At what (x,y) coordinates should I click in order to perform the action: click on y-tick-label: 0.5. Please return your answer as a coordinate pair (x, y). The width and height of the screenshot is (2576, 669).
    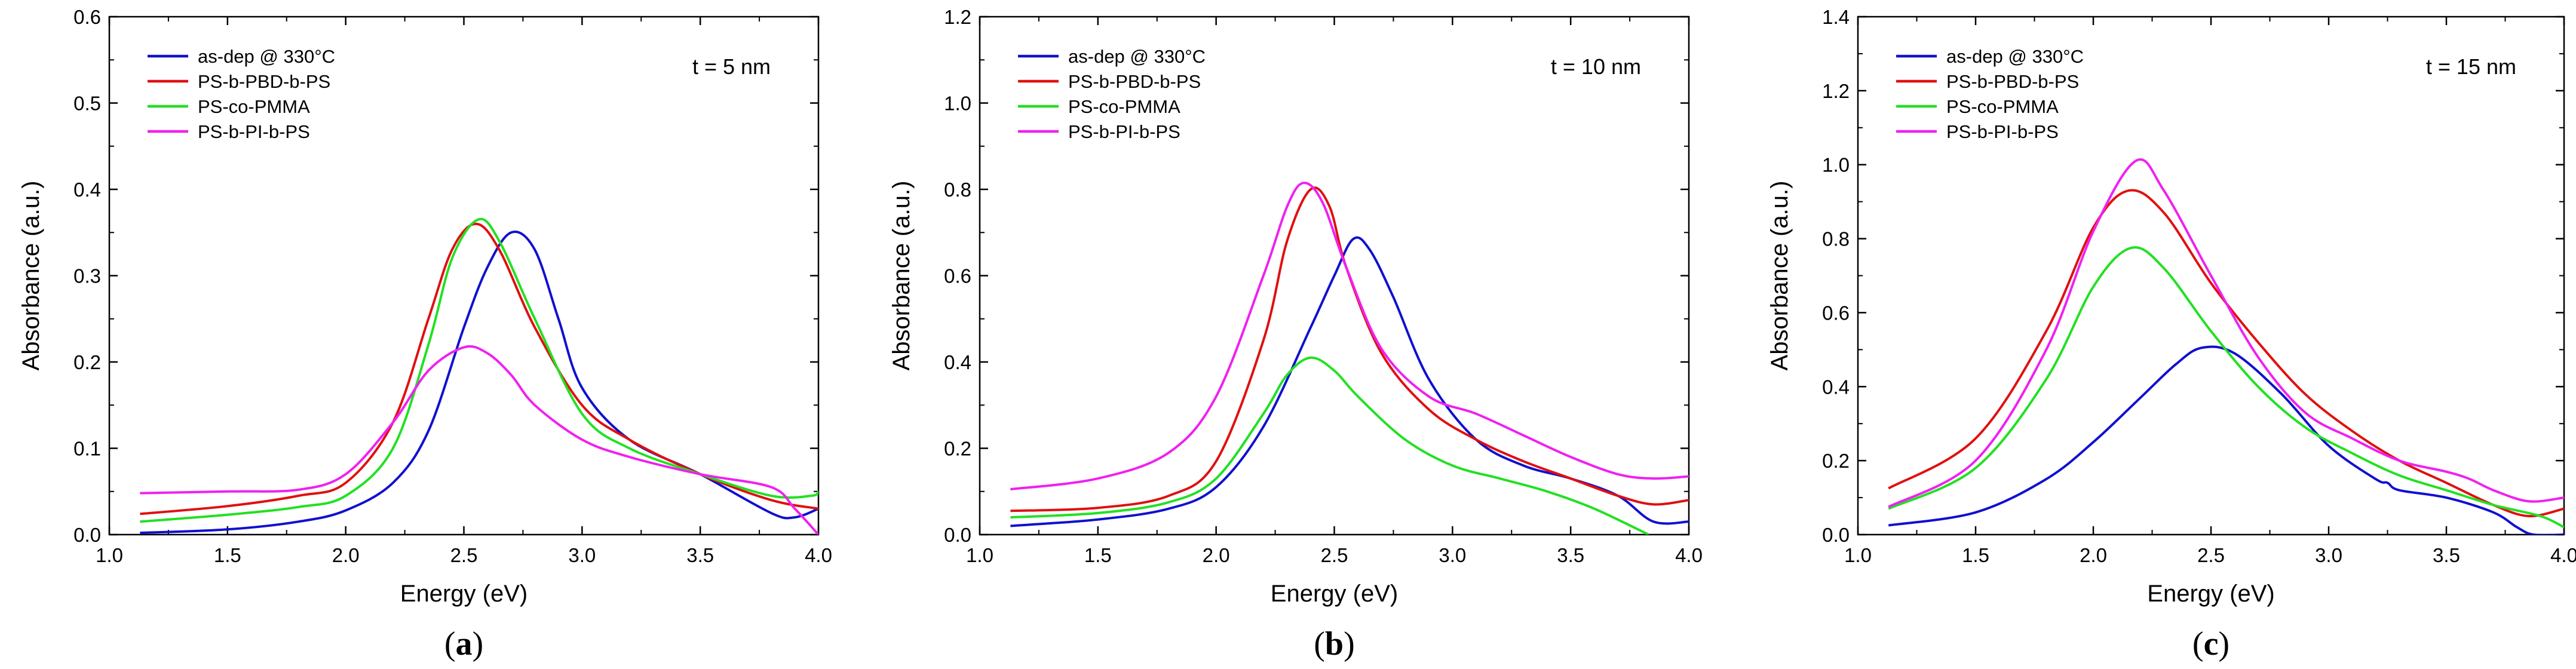
    Looking at the image, I should click on (87, 104).